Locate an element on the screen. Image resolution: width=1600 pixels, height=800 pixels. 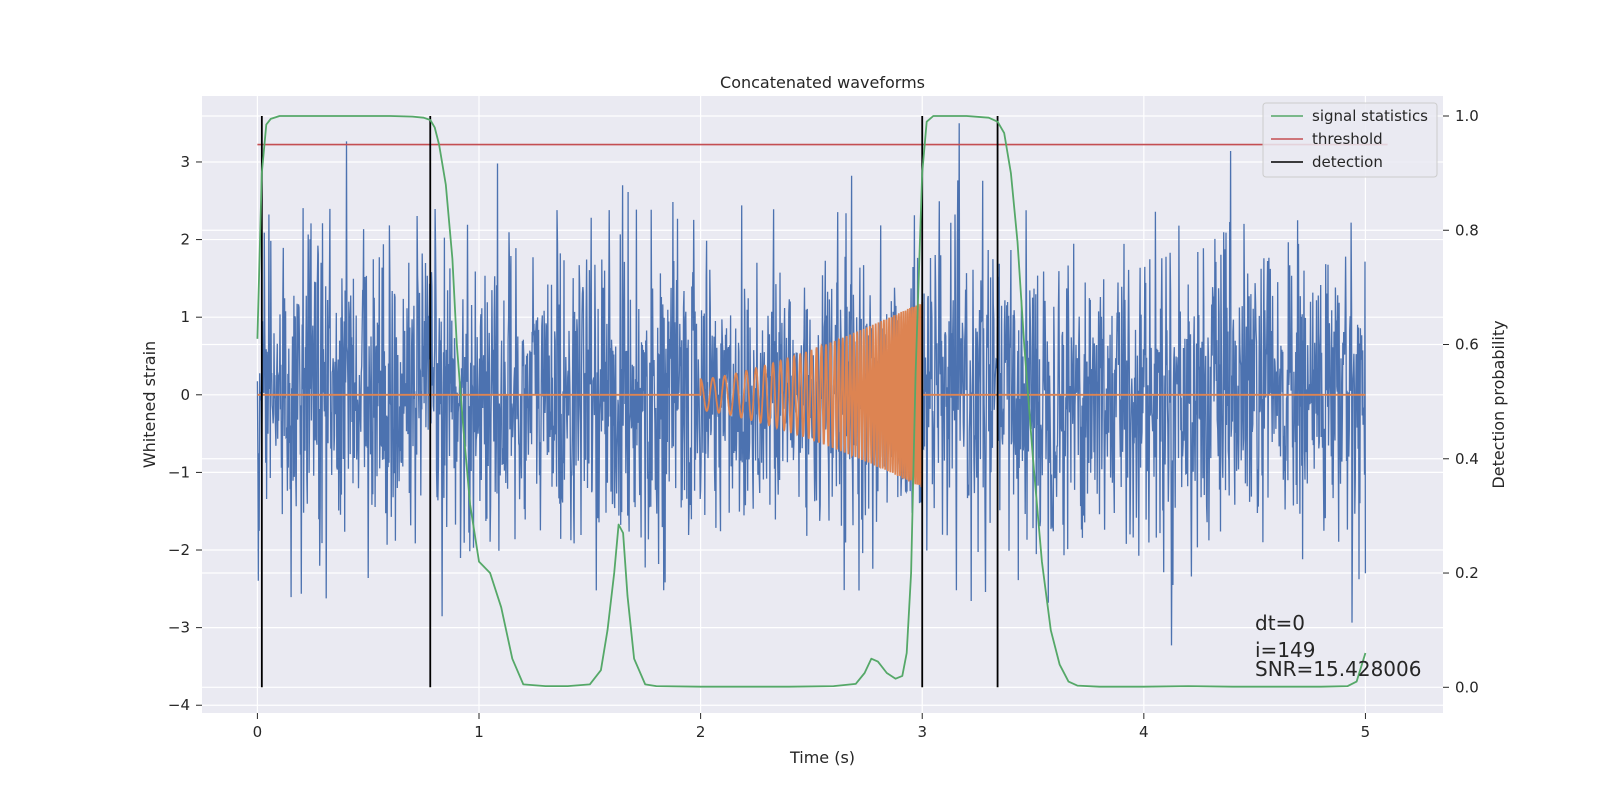
y-tick-label-left: −4 is located at coordinates (179, 705).